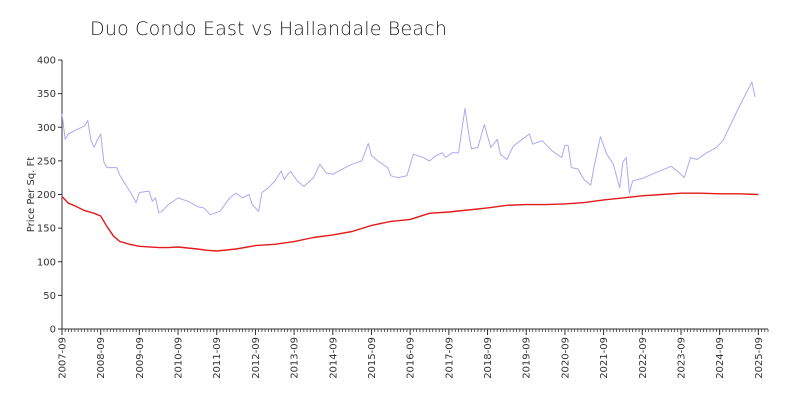 Image resolution: width=800 pixels, height=400 pixels. What do you see at coordinates (179, 358) in the screenshot?
I see `x-tick-label: 2010-09` at bounding box center [179, 358].